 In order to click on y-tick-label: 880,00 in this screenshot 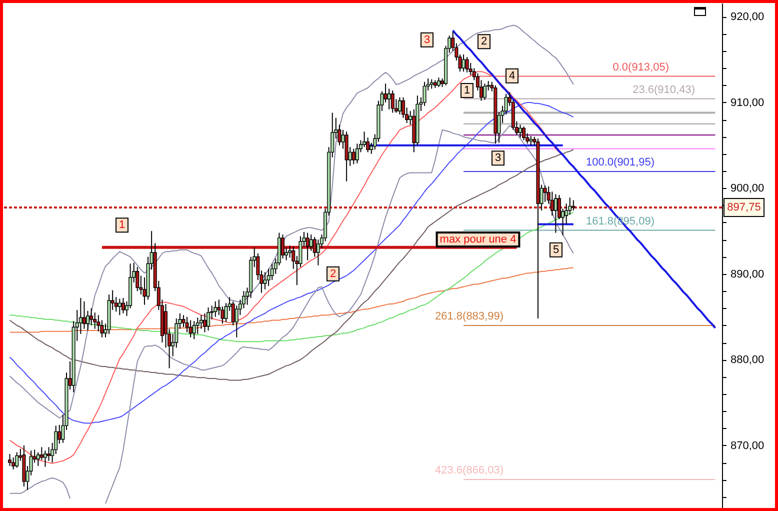, I will do `click(747, 360)`.